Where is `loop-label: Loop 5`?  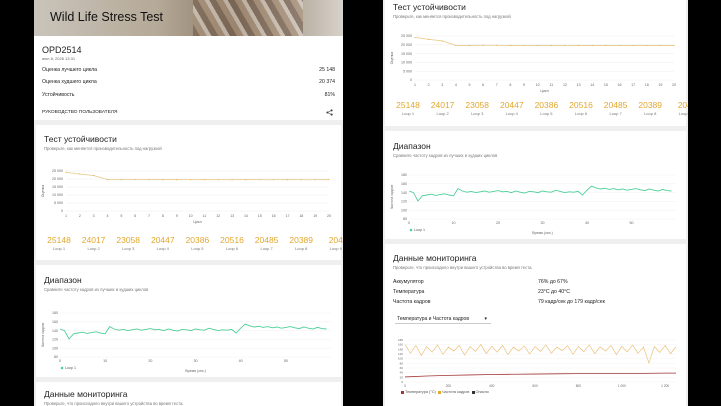
loop-label: Loop 5 is located at coordinates (197, 248).